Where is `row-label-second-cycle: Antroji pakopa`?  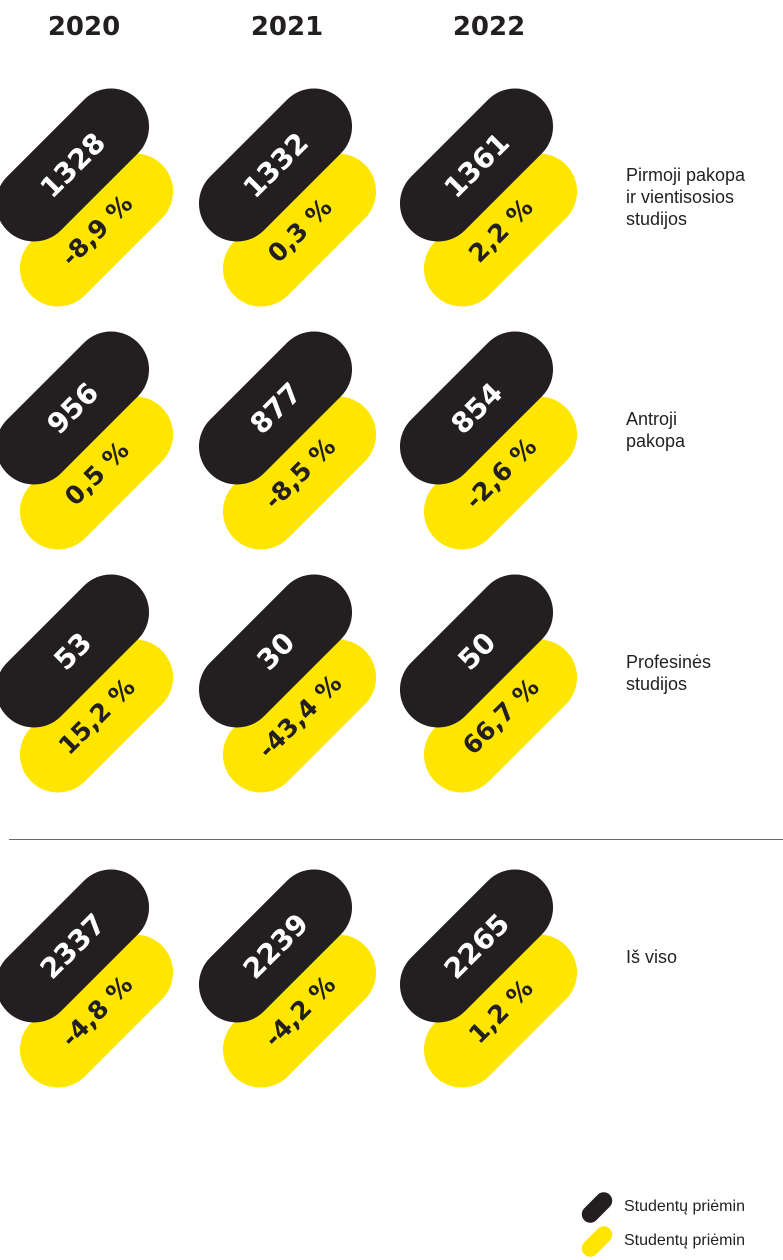 row-label-second-cycle: Antroji pakopa is located at coordinates (704, 430).